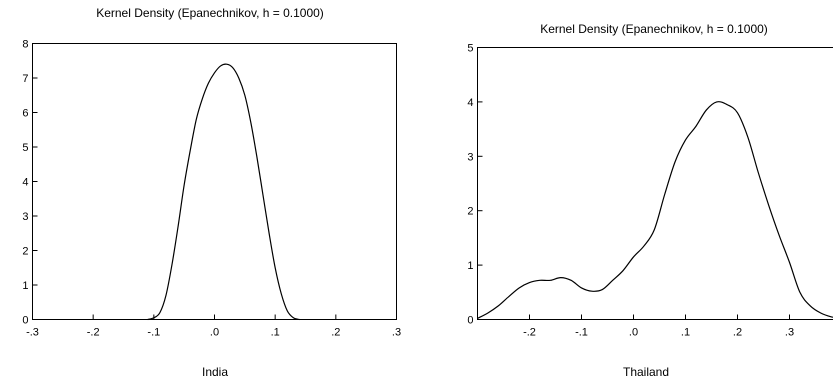 The height and width of the screenshot is (379, 833). I want to click on x-axis-label: India, so click(215, 372).